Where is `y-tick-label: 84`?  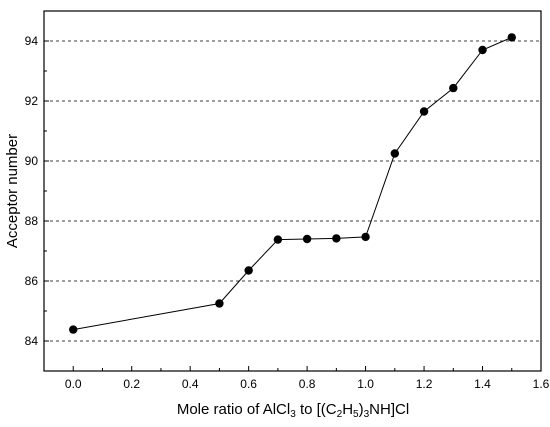
y-tick-label: 84 is located at coordinates (32, 341).